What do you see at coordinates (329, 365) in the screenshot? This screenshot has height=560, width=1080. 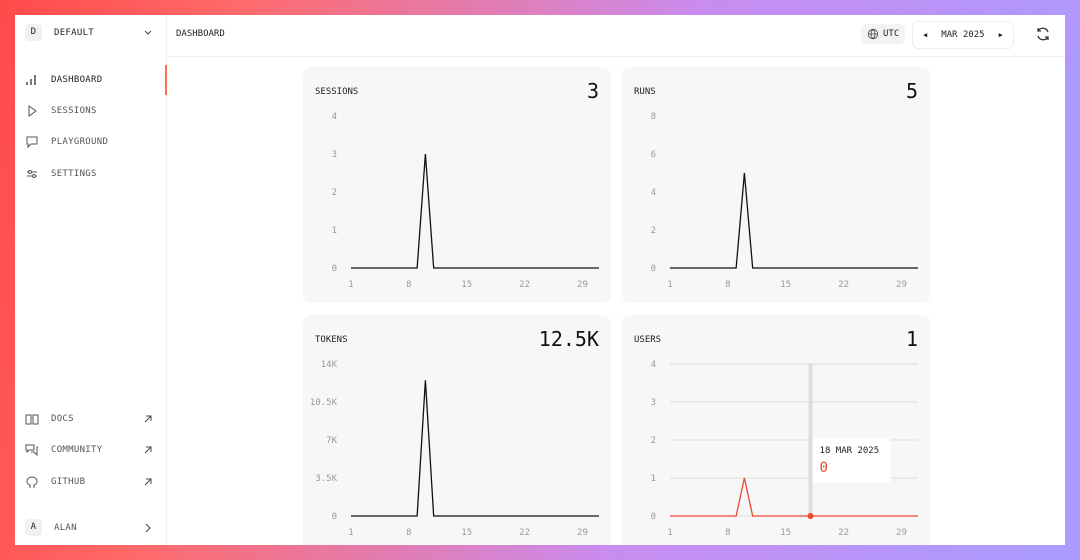 I see `y-tick-label: 14K` at bounding box center [329, 365].